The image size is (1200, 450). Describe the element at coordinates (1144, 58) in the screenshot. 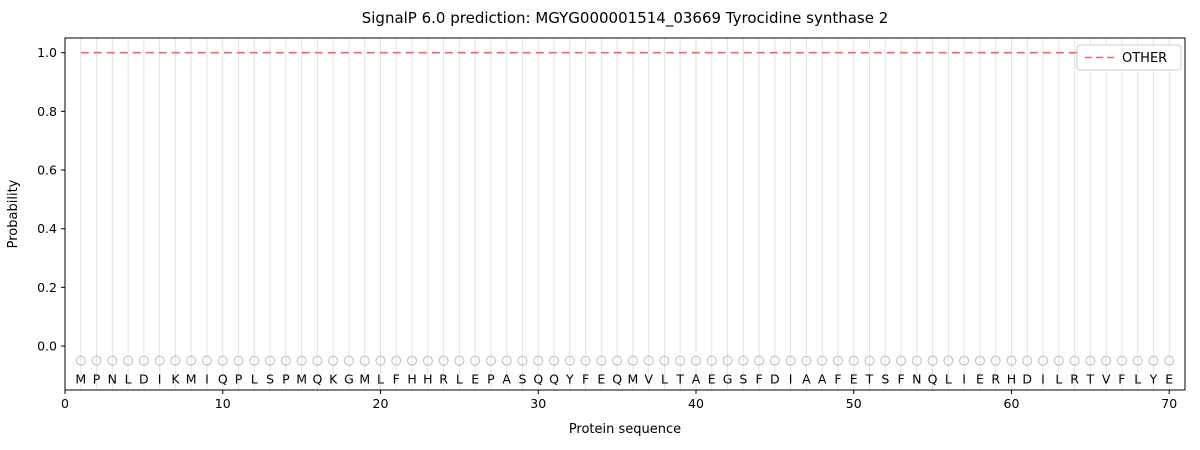

I see `legend-label: OTHER` at that location.